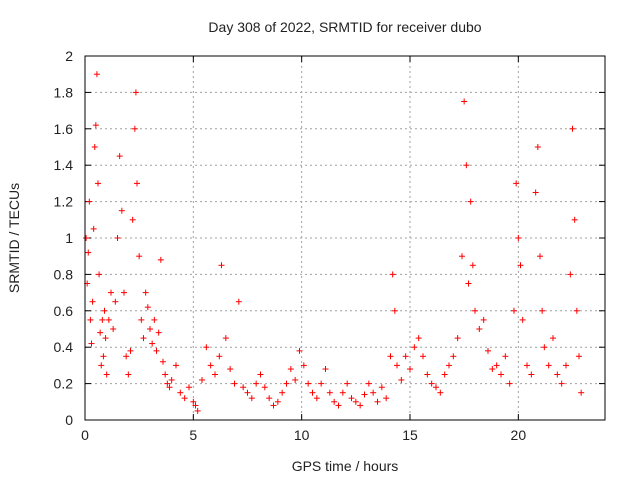 This screenshot has height=485, width=640. I want to click on y-axis-label: SRMTID / TECUs, so click(14, 238).